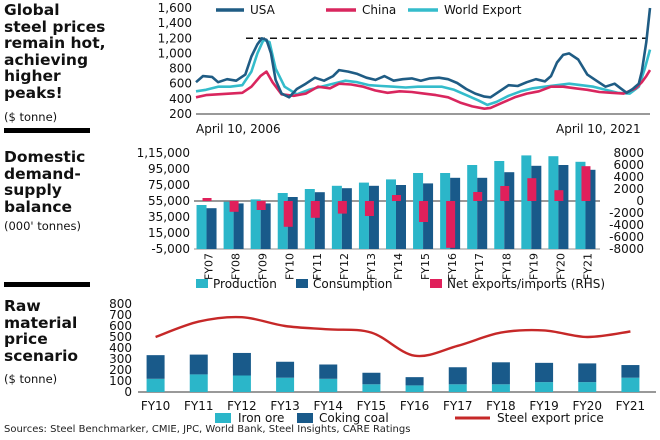 This screenshot has height=440, width=660. I want to click on panel1-title-line: steel prices, so click(55, 26).